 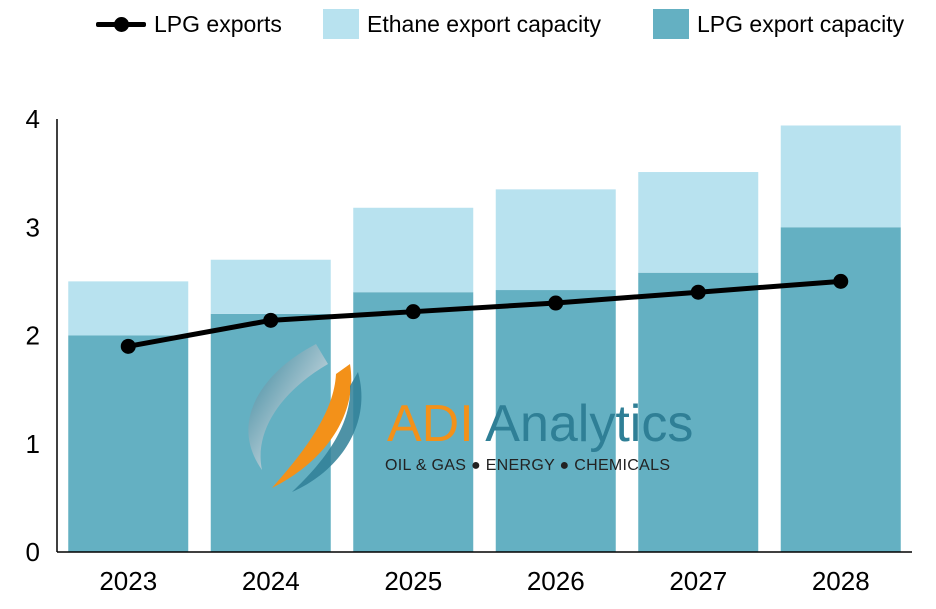 I want to click on bar-ethane-capacity-2028, so click(x=840, y=176).